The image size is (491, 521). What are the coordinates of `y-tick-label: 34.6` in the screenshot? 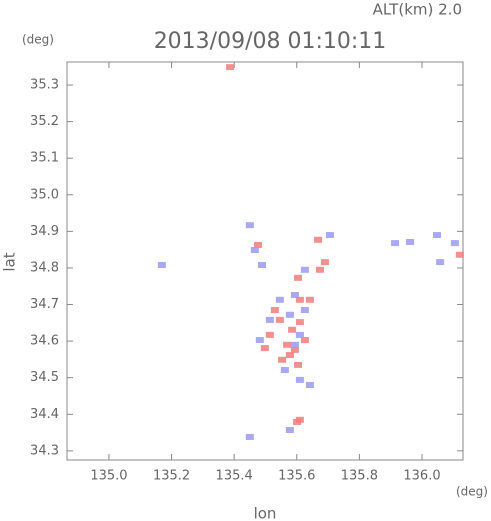 It's located at (44, 341).